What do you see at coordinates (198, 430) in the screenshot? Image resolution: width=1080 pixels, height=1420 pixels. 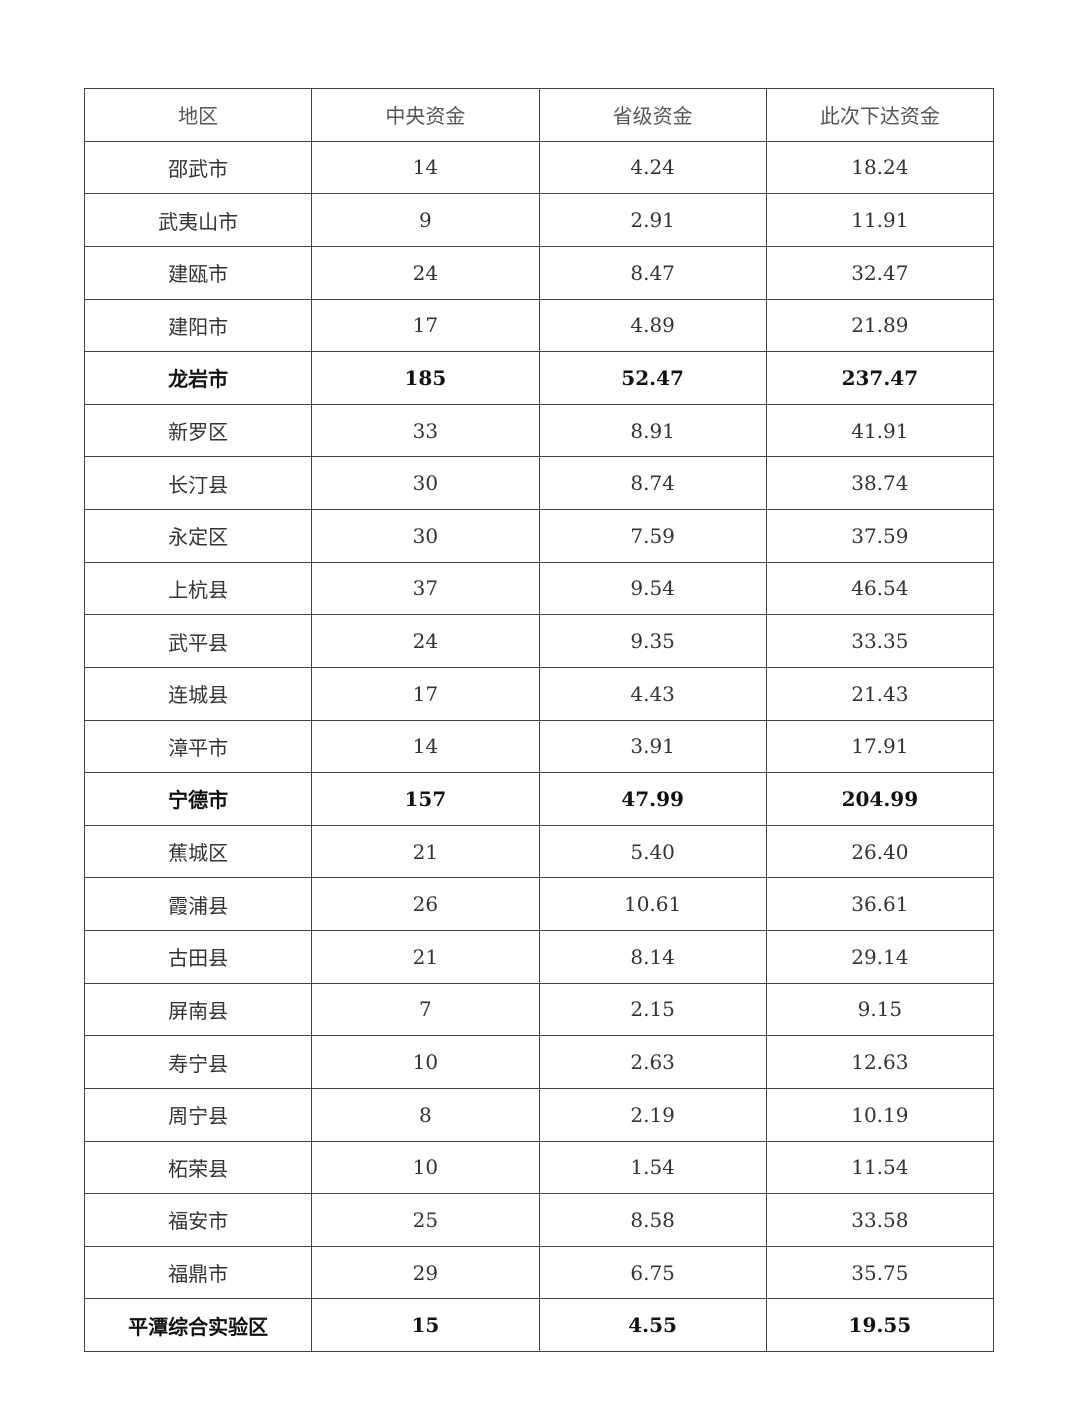 I see `region-cell: 新罗区` at bounding box center [198, 430].